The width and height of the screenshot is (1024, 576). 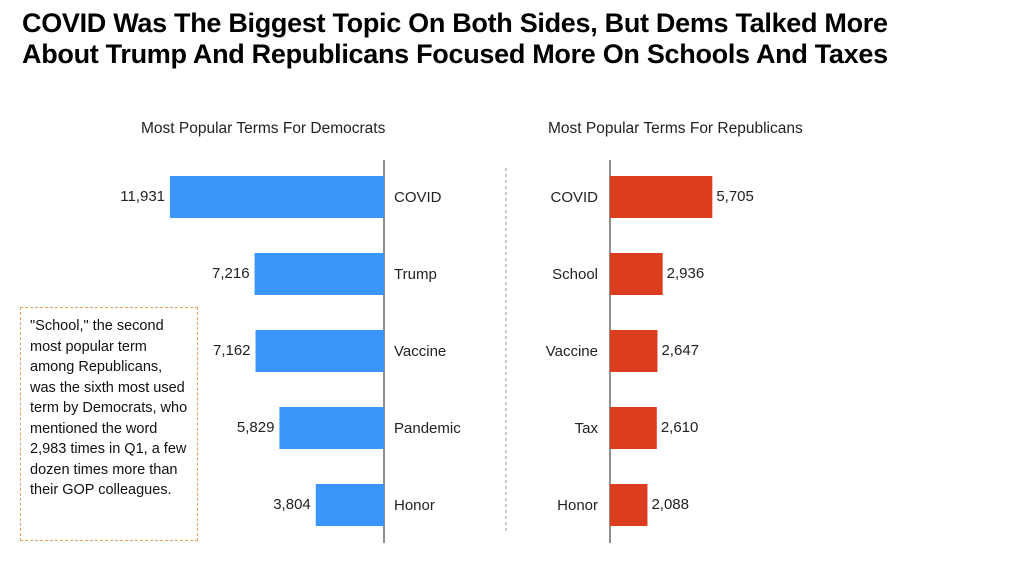 What do you see at coordinates (427, 428) in the screenshot?
I see `democrats-category-label-pandemic: Pandemic` at bounding box center [427, 428].